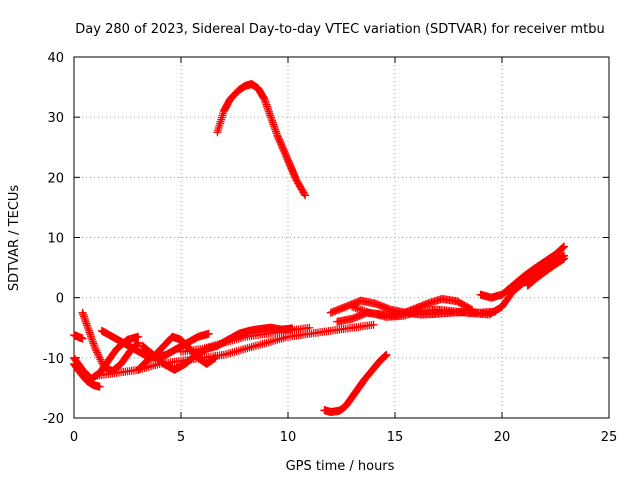  What do you see at coordinates (181, 437) in the screenshot?
I see `x-tick-label: 5` at bounding box center [181, 437].